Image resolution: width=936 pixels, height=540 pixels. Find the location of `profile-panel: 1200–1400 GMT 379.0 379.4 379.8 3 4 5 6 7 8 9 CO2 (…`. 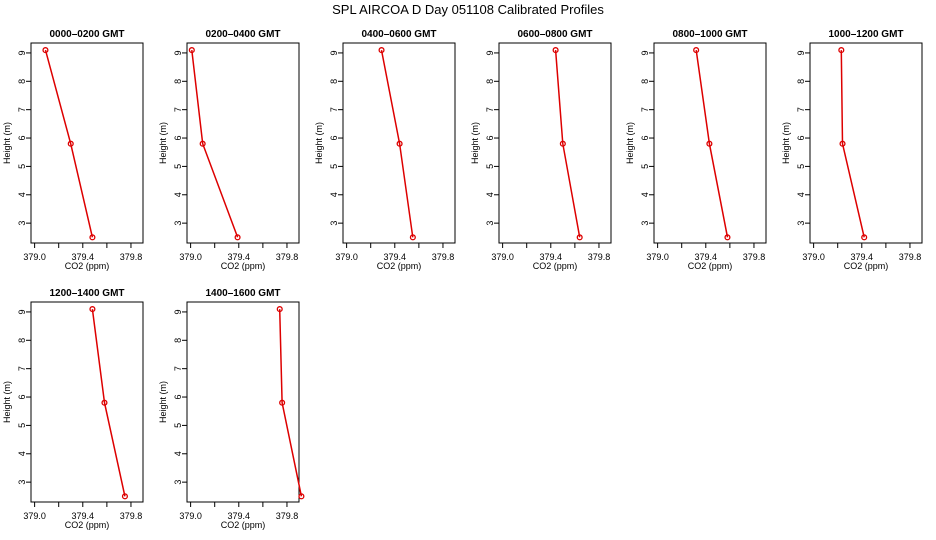

profile-panel: 1200–1400 GMT 379.0 379.4 379.8 3 4 5 6 7 8 9 CO2 (… is located at coordinates (73, 409).